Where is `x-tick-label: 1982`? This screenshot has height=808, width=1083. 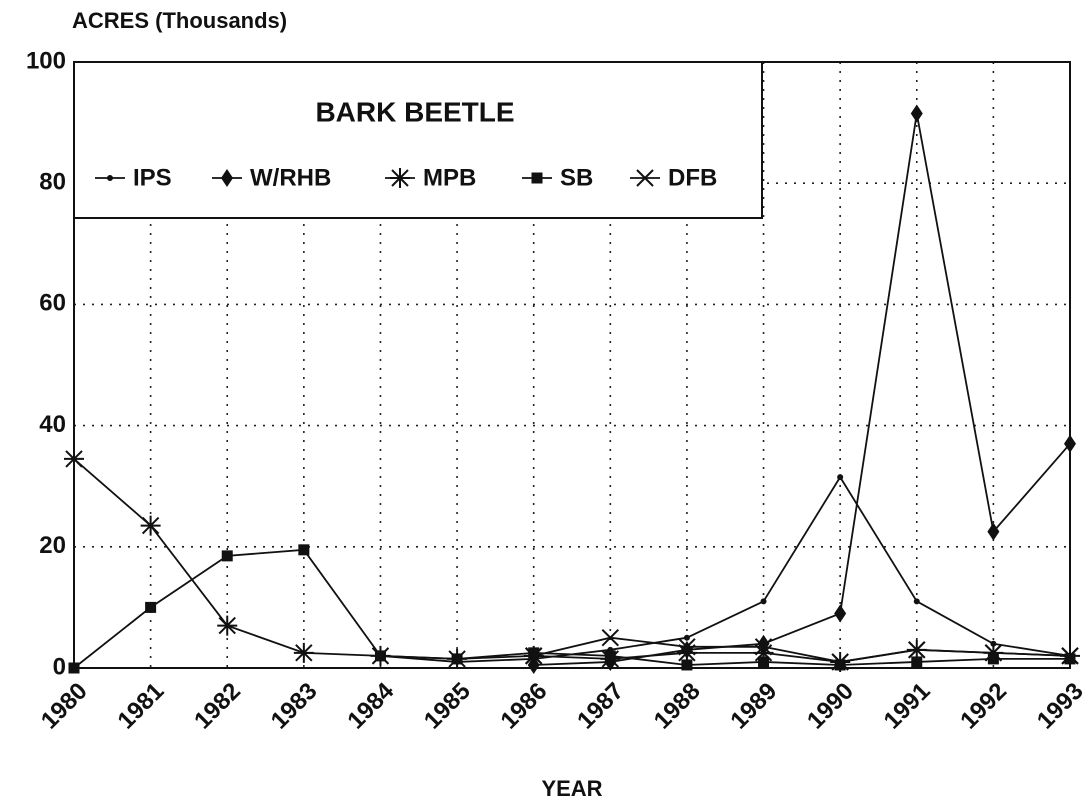
x-tick-label: 1982 is located at coordinates (217, 706).